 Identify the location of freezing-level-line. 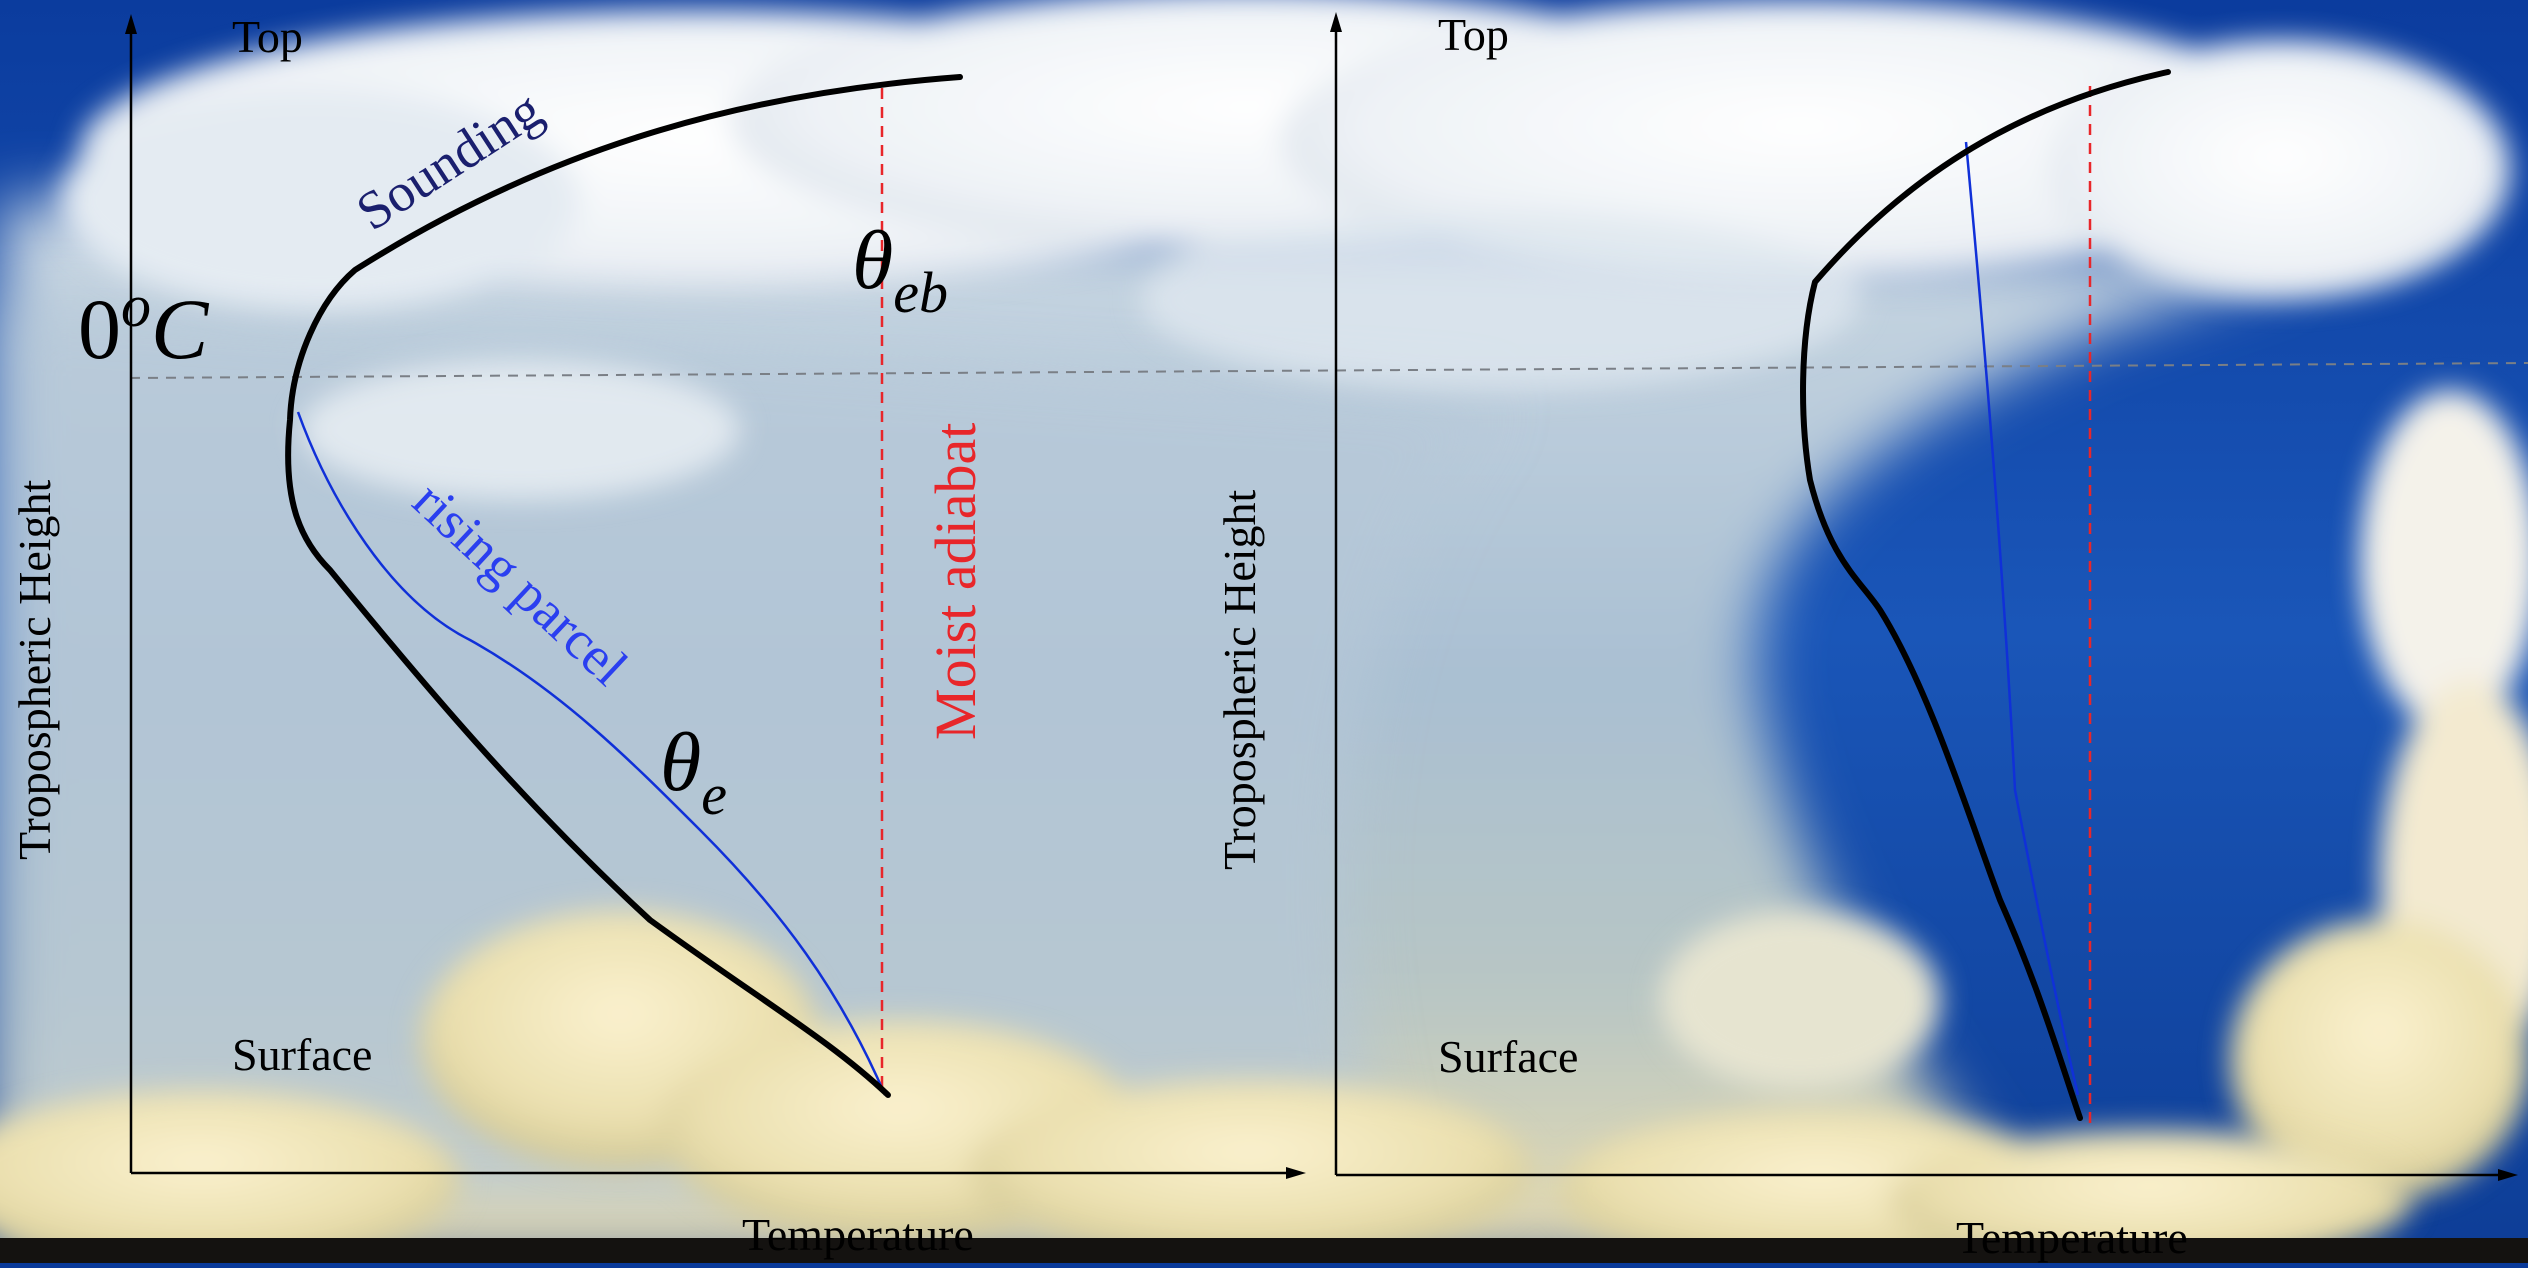
(1328, 370).